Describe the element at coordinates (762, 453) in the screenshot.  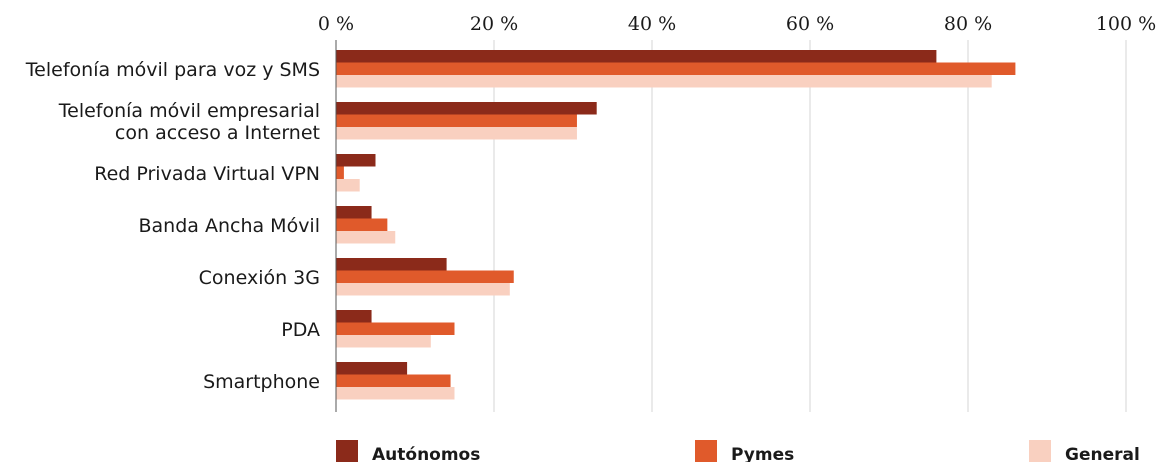
I see `legend-label: Pymes` at that location.